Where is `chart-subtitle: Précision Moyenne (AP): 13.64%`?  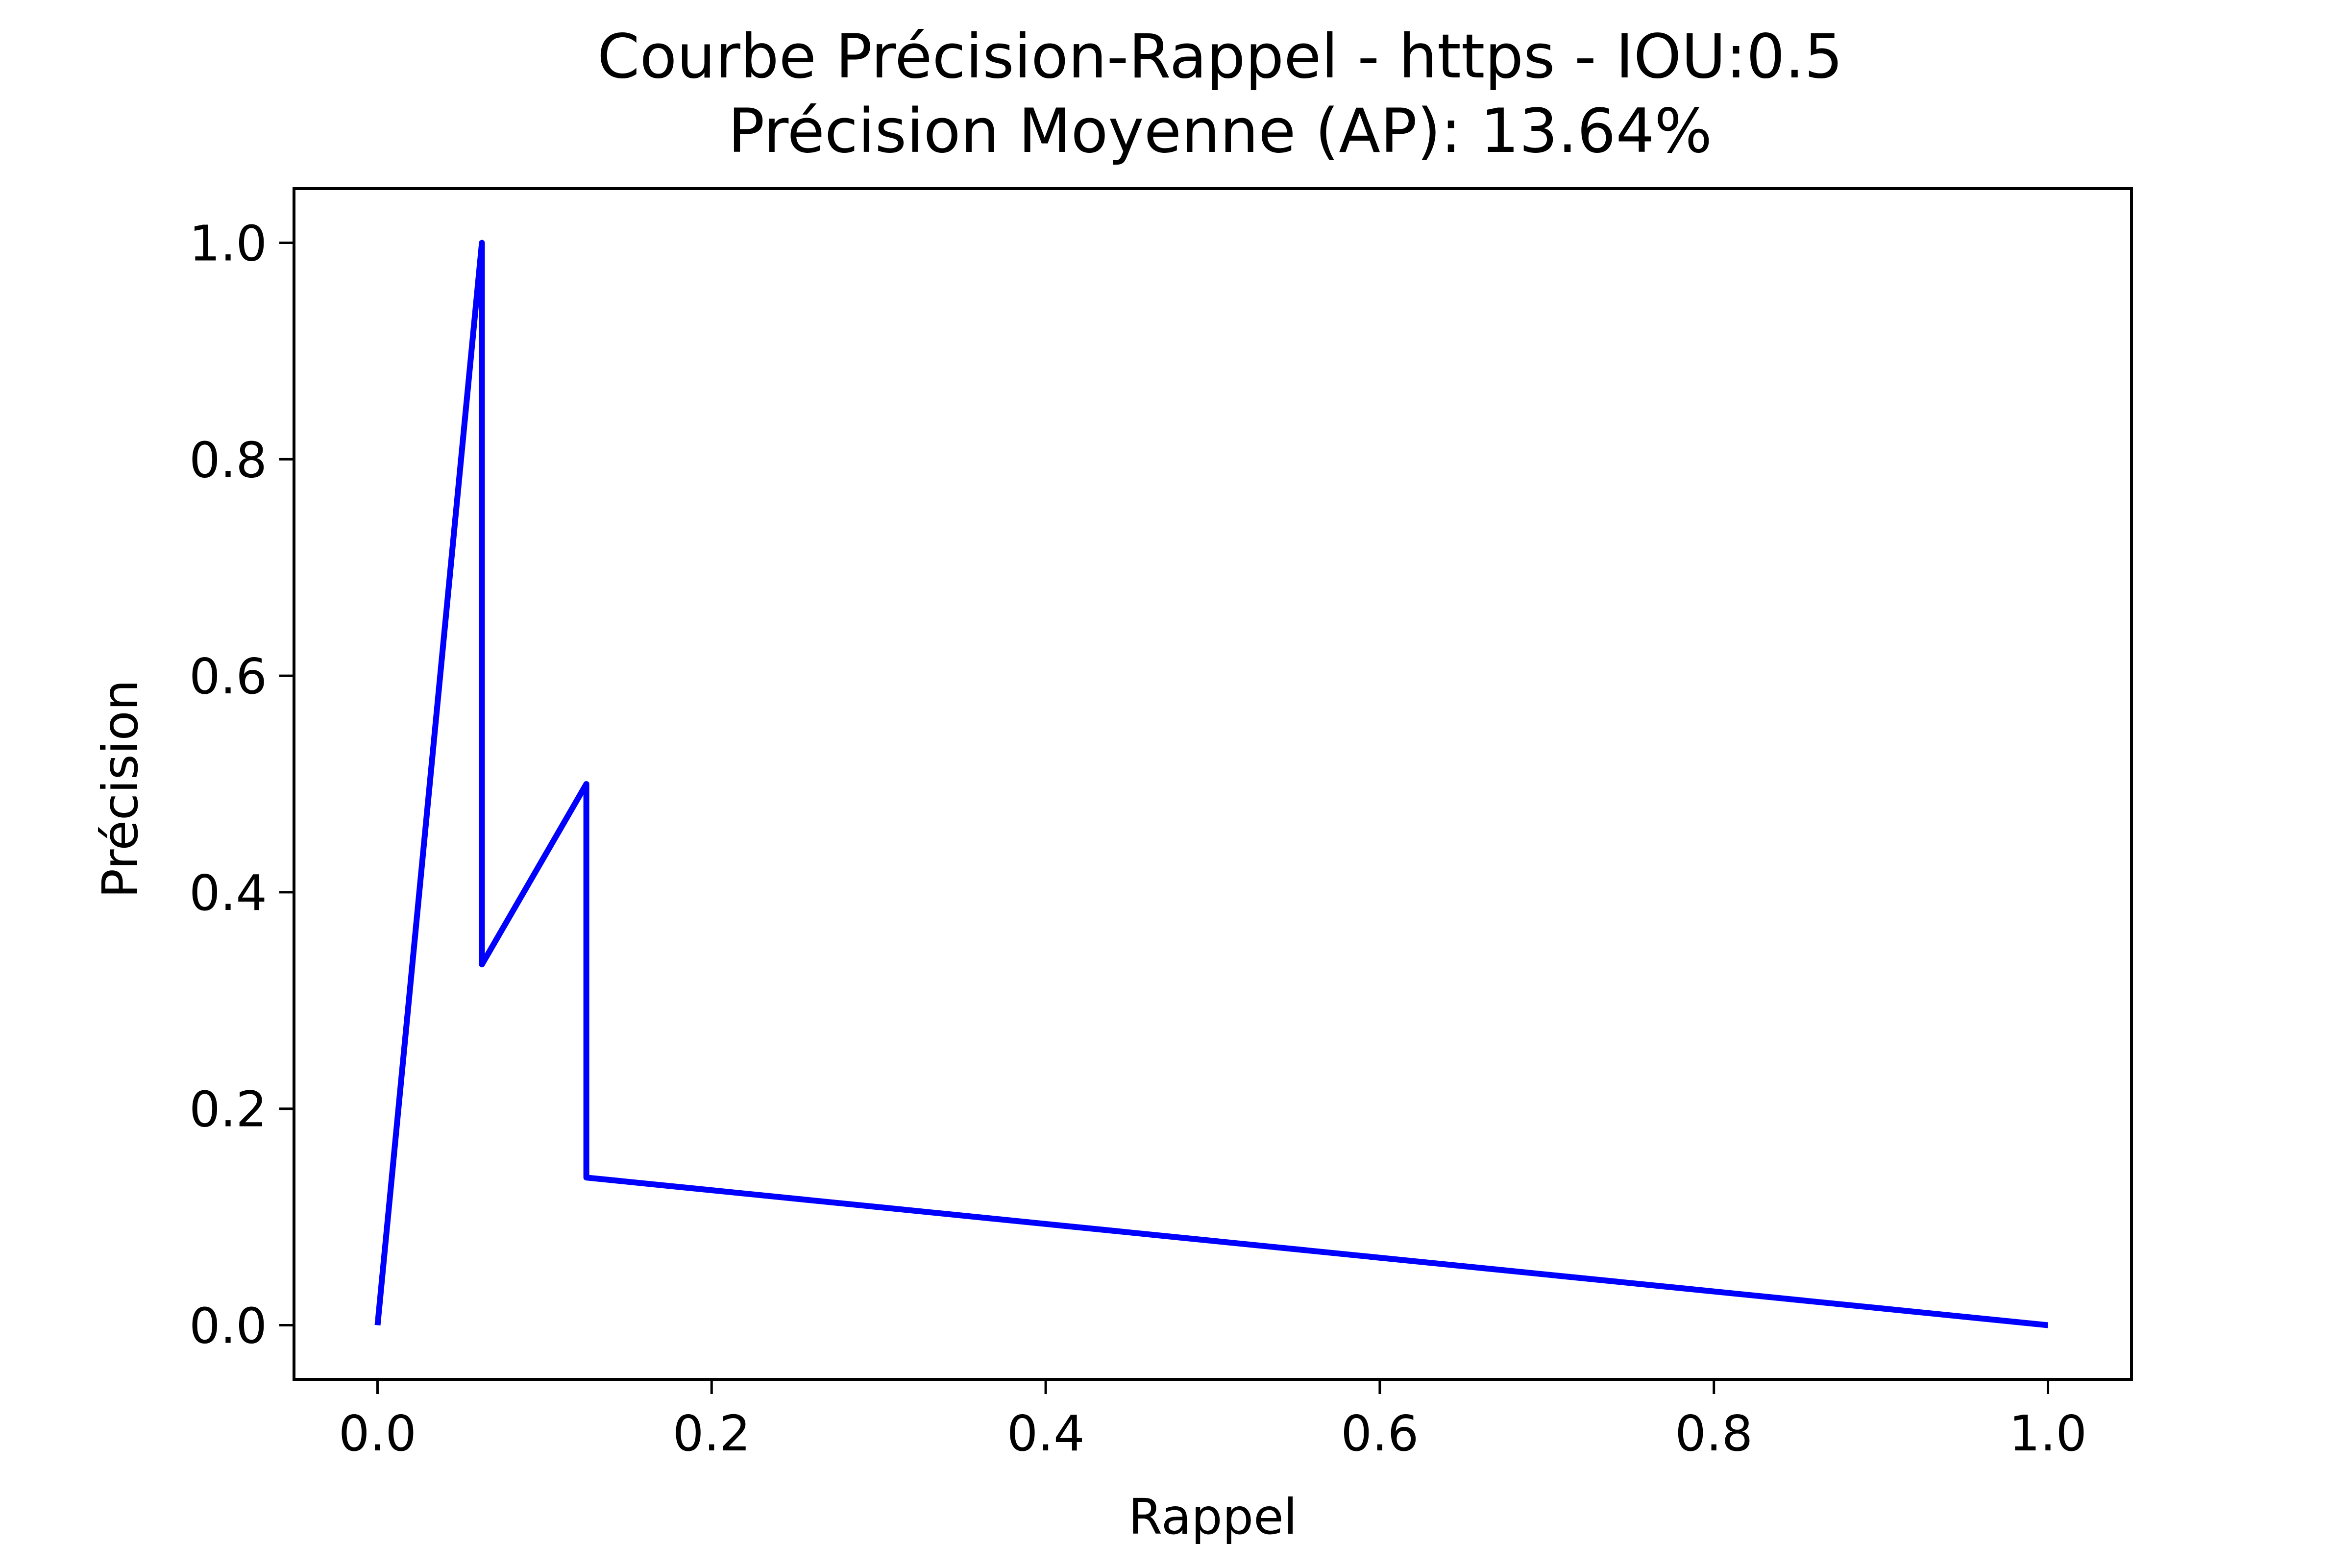
chart-subtitle: Précision Moyenne (AP): 13.64% is located at coordinates (1220, 131).